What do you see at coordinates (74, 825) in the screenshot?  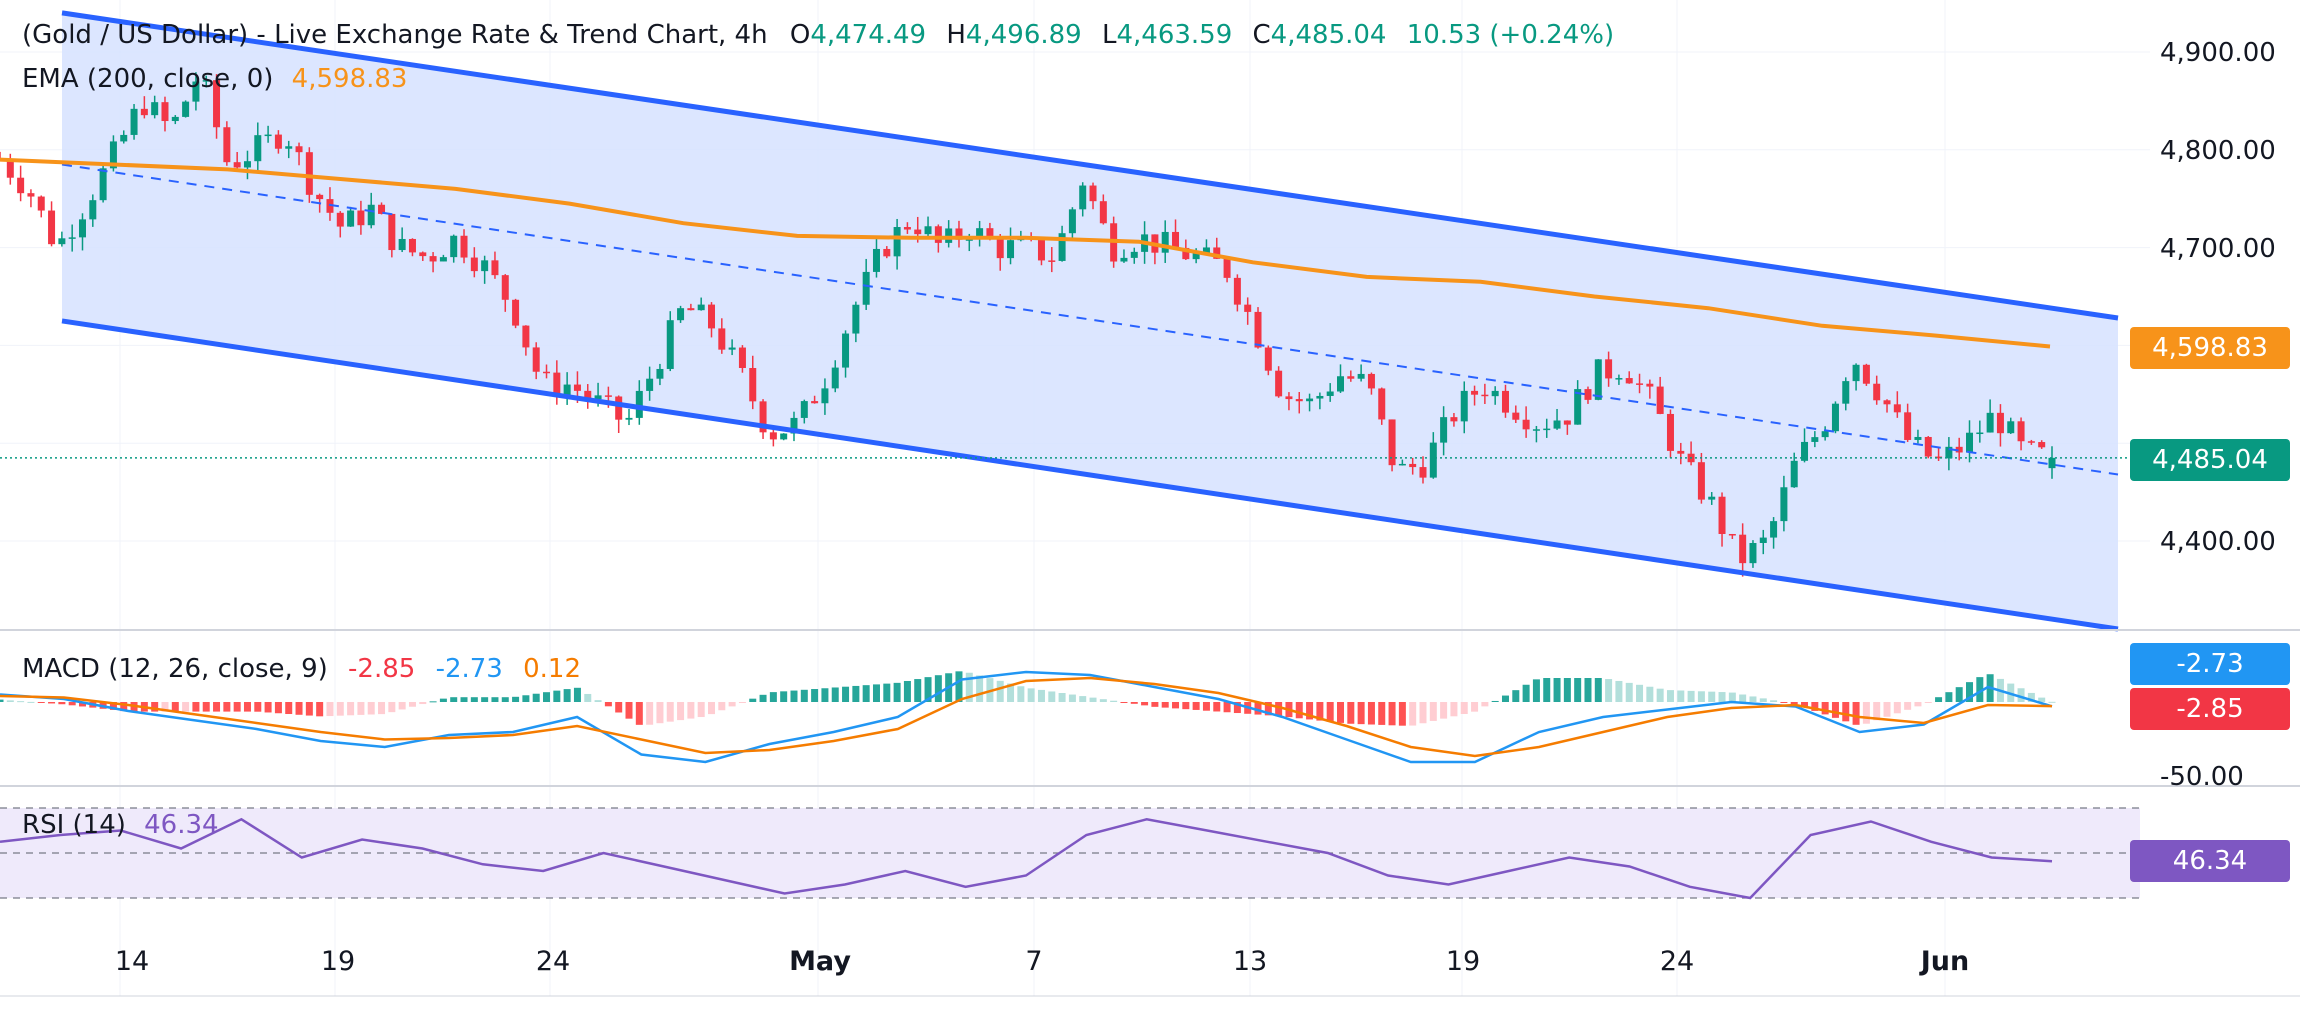 I see `legend-rsi-label: RSI (14)` at bounding box center [74, 825].